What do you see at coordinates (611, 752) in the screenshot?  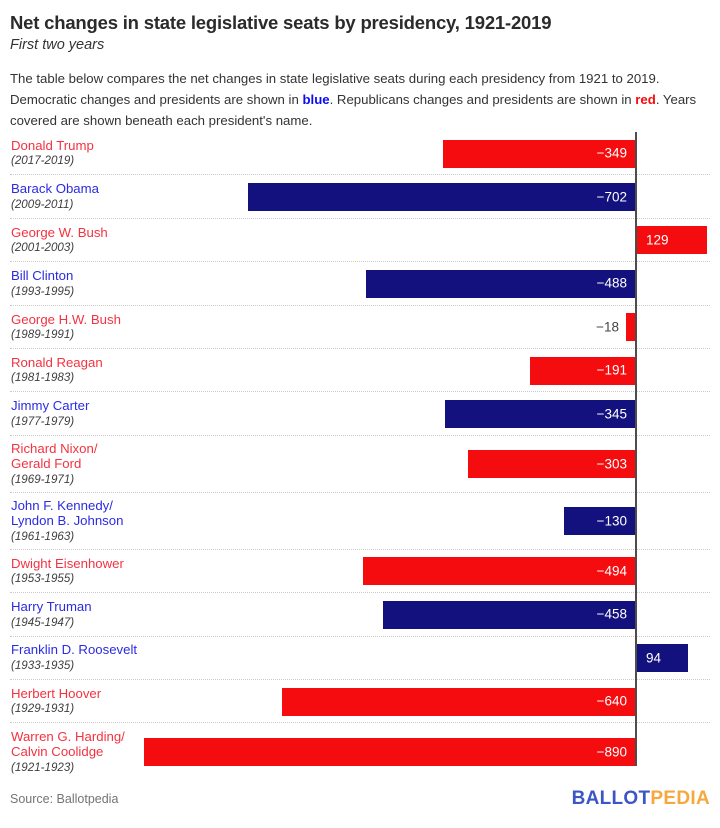 I see `bar-value-label: −890` at bounding box center [611, 752].